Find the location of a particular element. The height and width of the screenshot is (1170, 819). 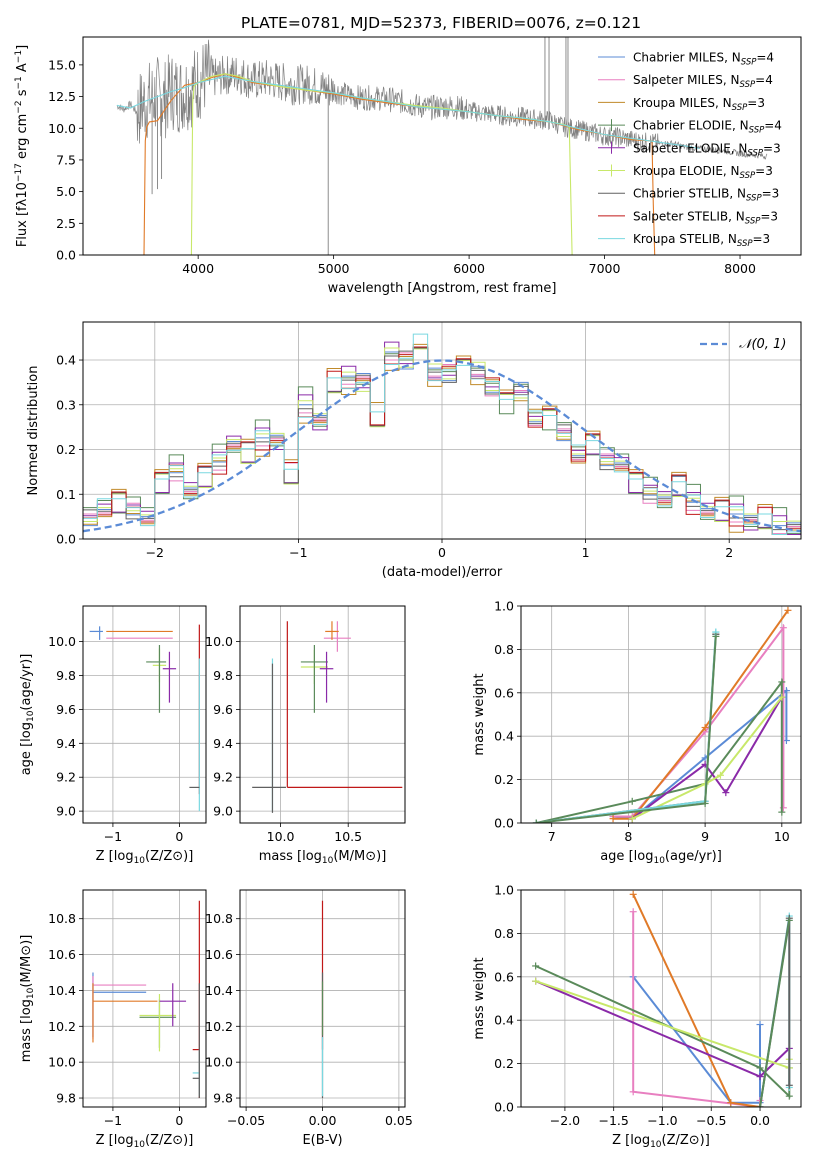

y-tick-label: 12.5 is located at coordinates (62, 96).